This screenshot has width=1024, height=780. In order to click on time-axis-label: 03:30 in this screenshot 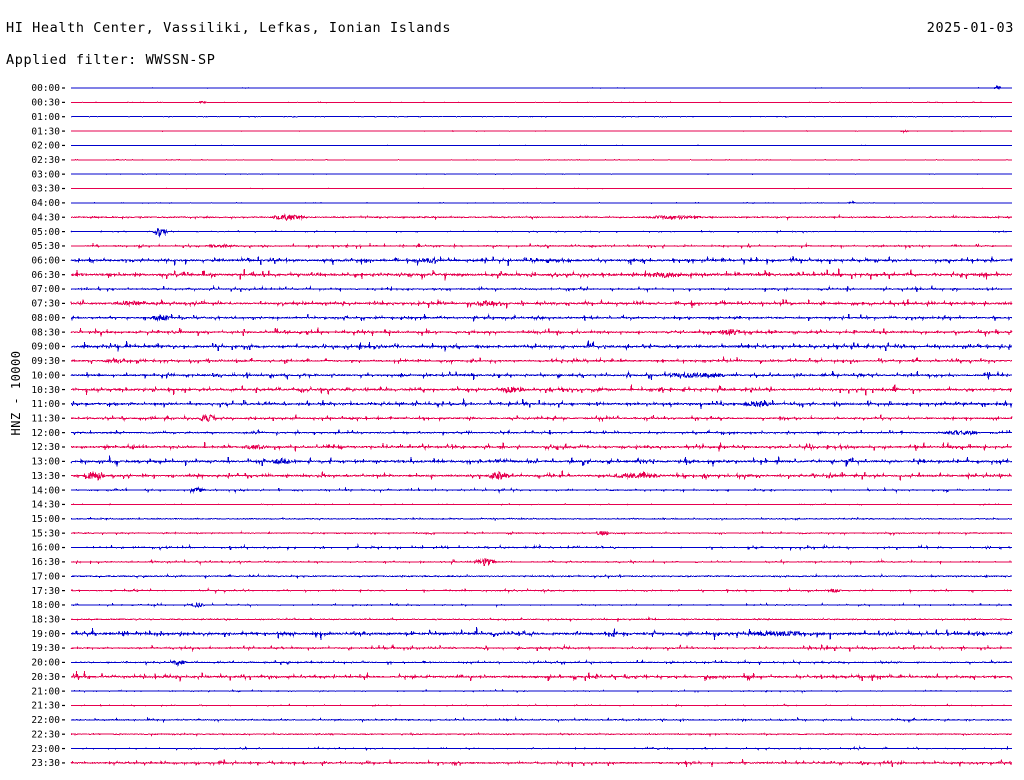, I will do `click(45, 189)`.